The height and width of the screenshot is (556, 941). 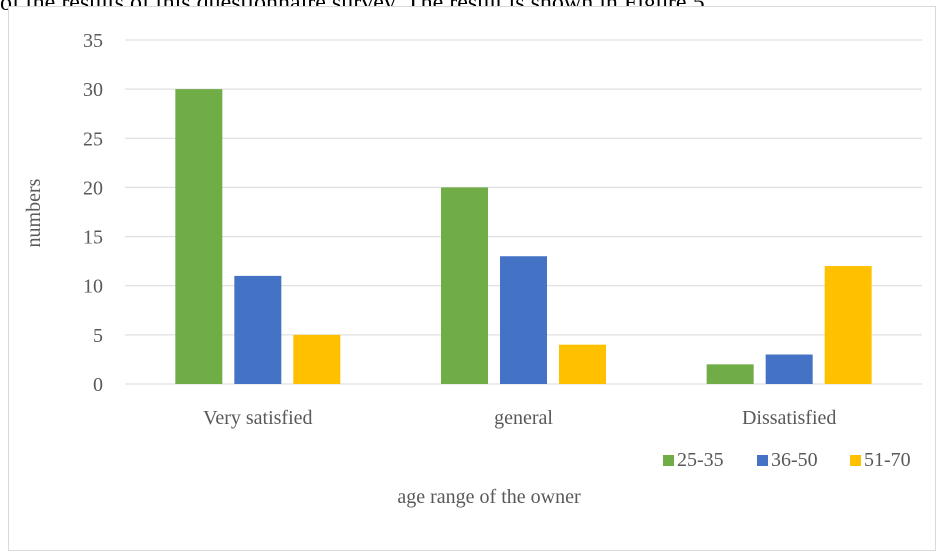 I want to click on y-tick-label: 0, so click(x=98, y=385).